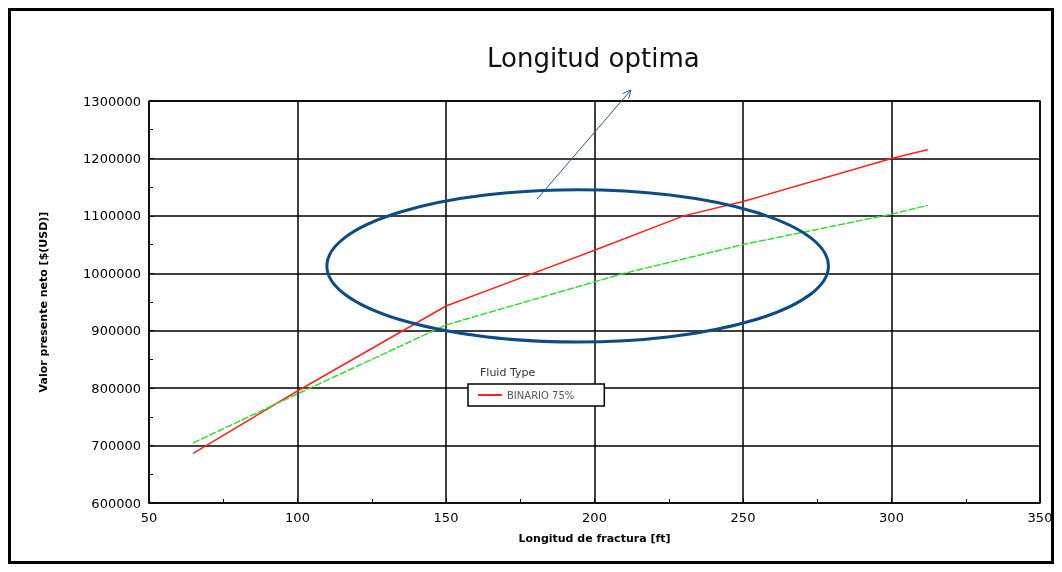  What do you see at coordinates (112, 101) in the screenshot?
I see `y-tick-label: 1300000` at bounding box center [112, 101].